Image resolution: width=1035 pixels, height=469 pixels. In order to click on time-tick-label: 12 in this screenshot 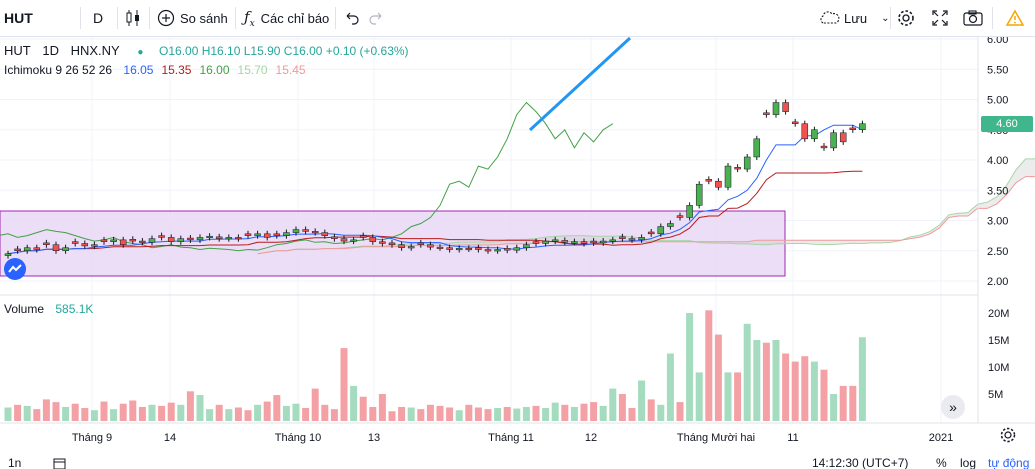, I will do `click(591, 438)`.